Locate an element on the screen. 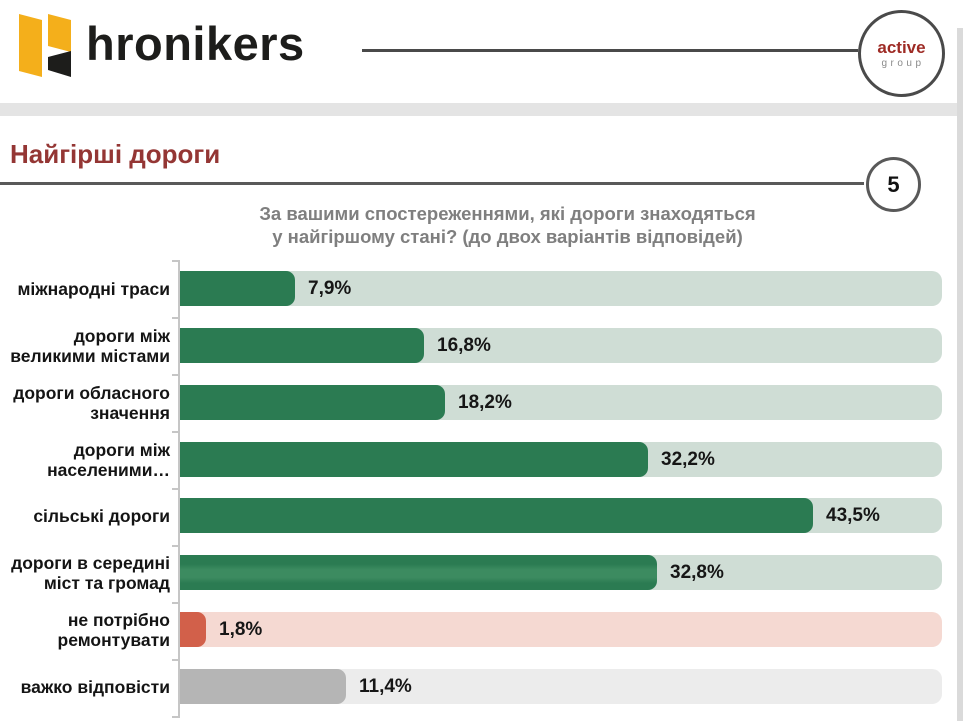 Image resolution: width=963 pixels, height=721 pixels. chart-row: дороги між великими містами 16,8% is located at coordinates (481, 345).